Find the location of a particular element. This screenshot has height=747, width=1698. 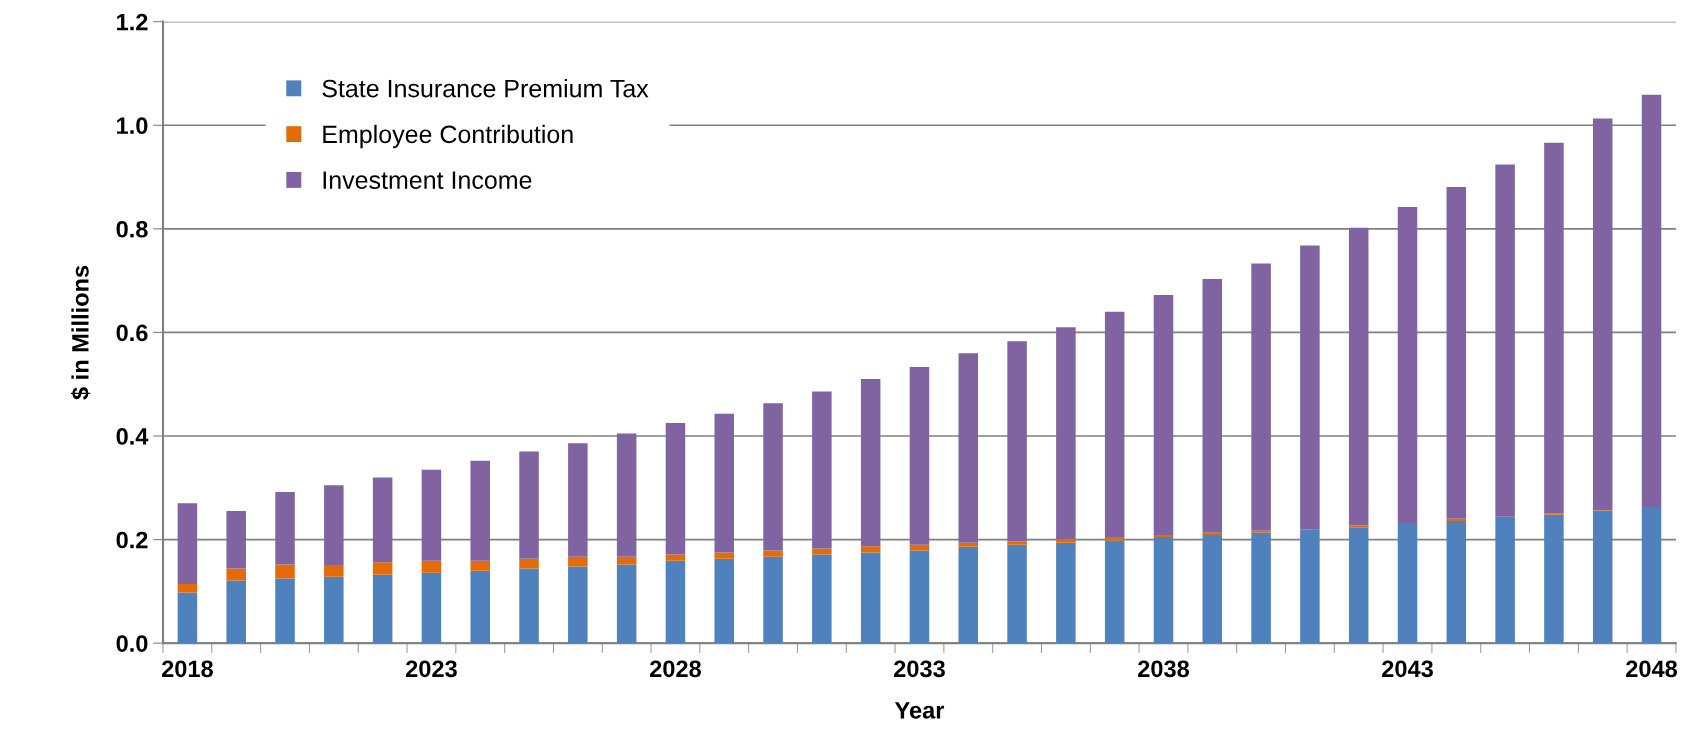

y-tick-label: 0.6 is located at coordinates (132, 333).